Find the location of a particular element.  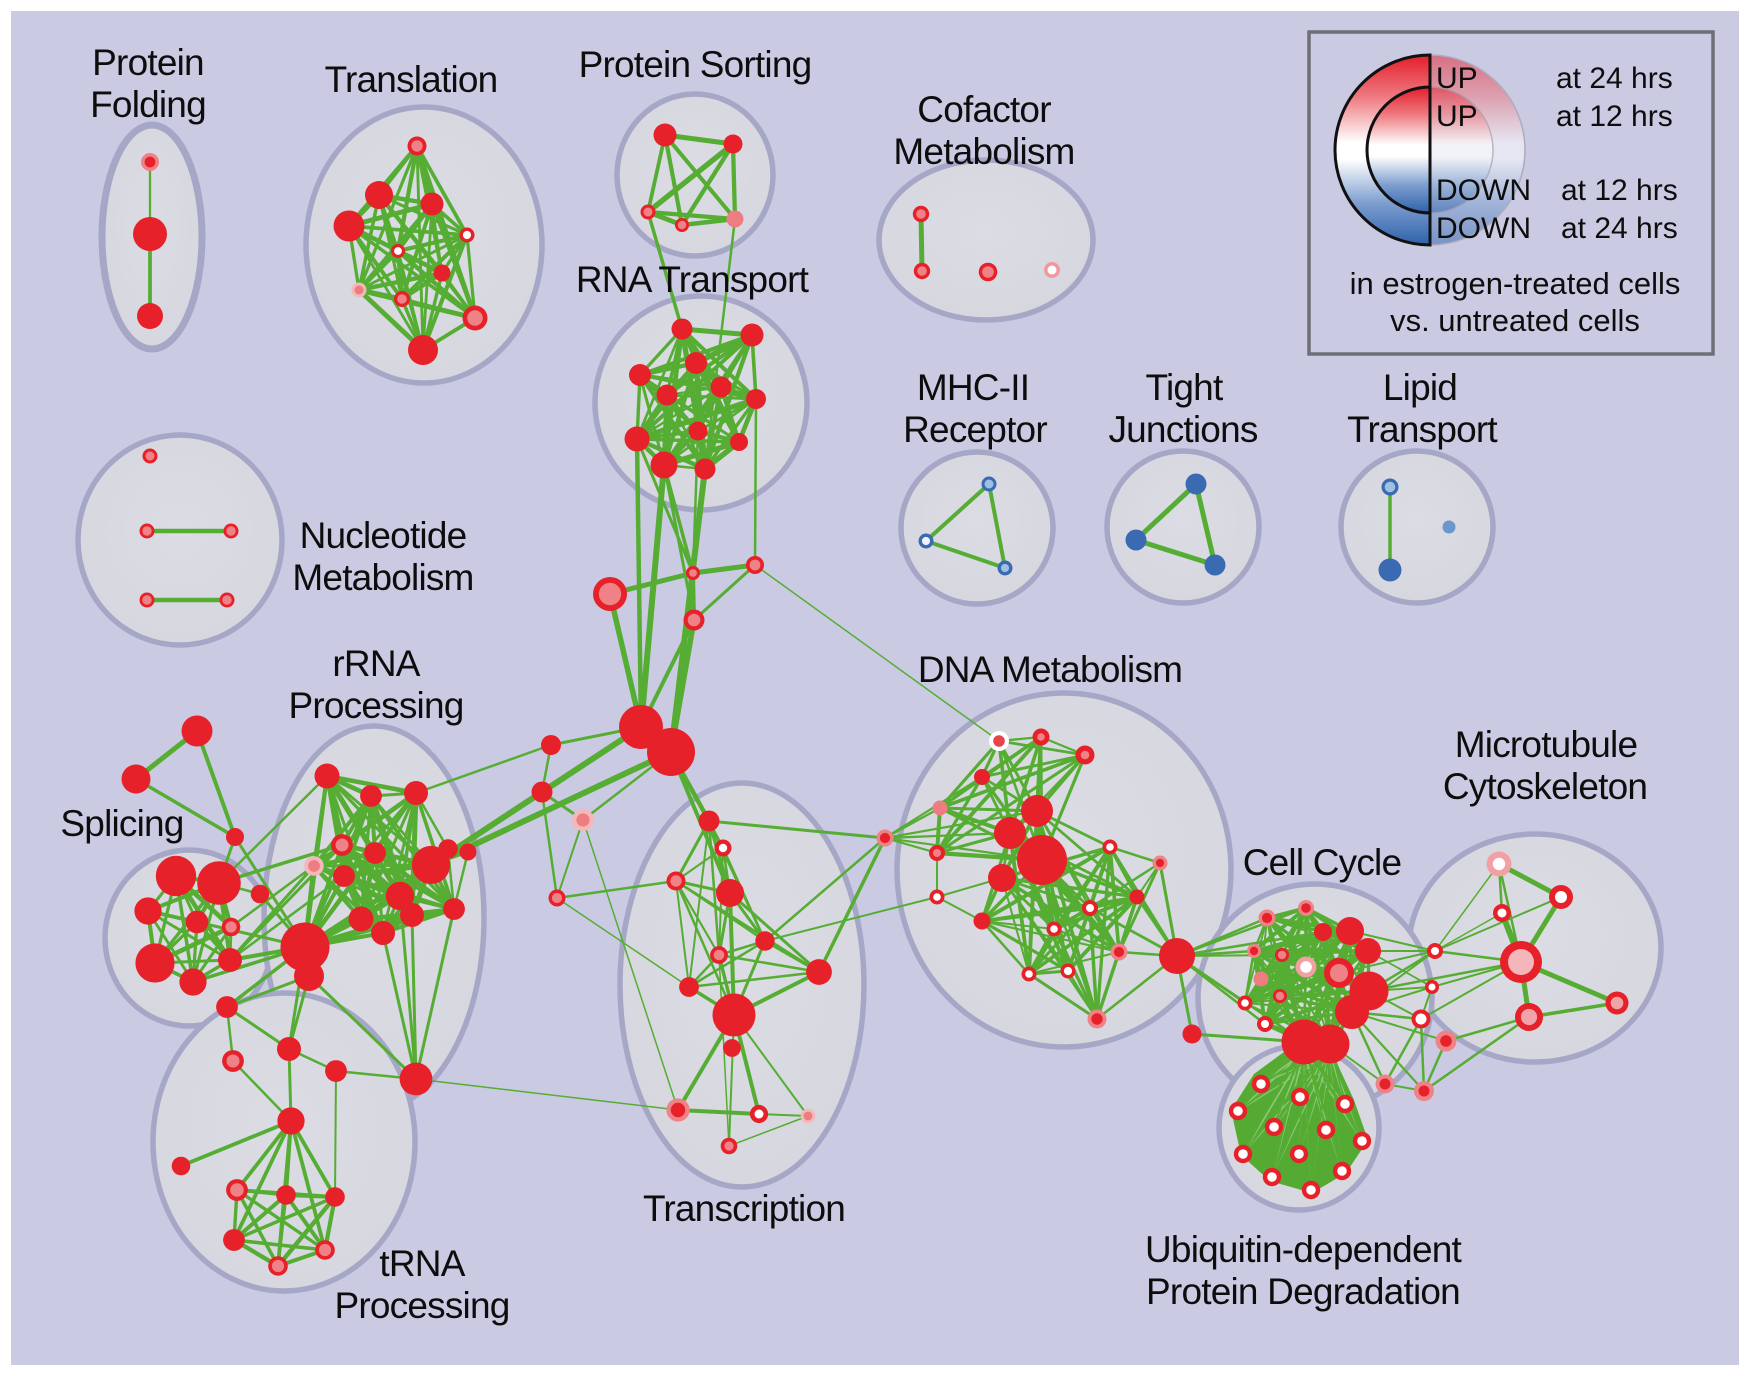

svg-text: Transport is located at coordinates (1422, 429).